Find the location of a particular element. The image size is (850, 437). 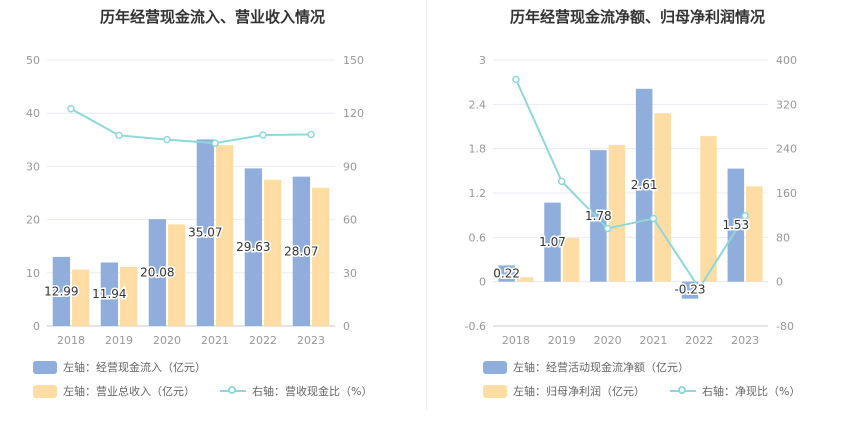

data-label: 20.08 is located at coordinates (157, 273).